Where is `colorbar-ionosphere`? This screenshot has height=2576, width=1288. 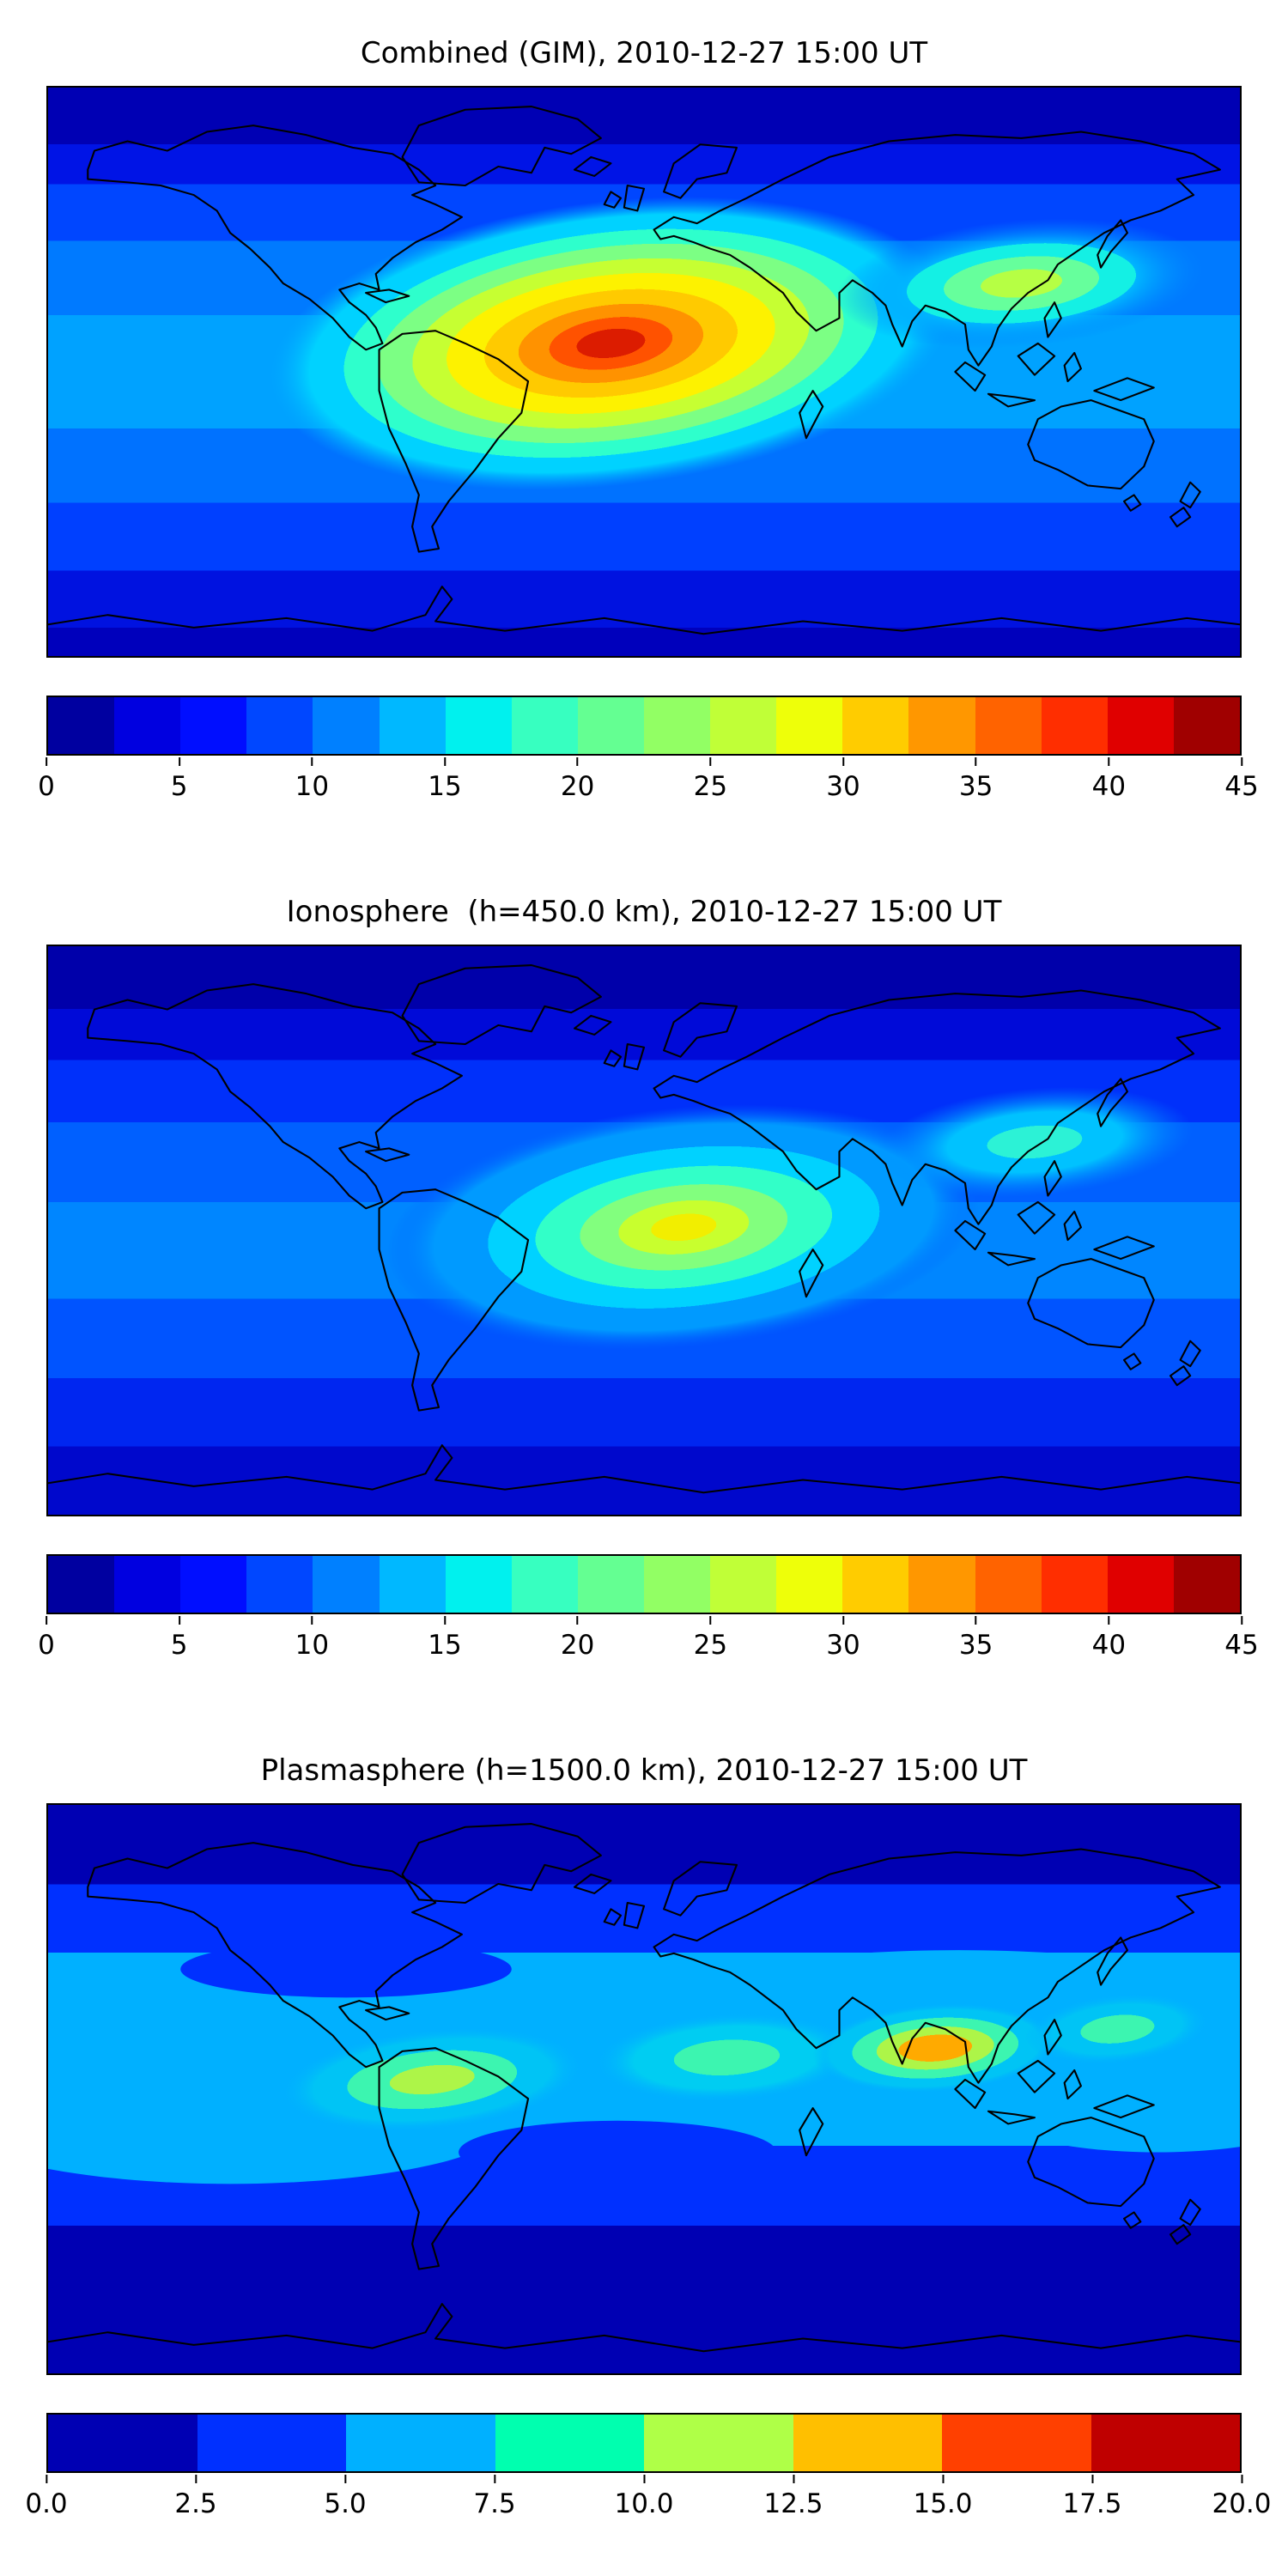 colorbar-ionosphere is located at coordinates (644, 1584).